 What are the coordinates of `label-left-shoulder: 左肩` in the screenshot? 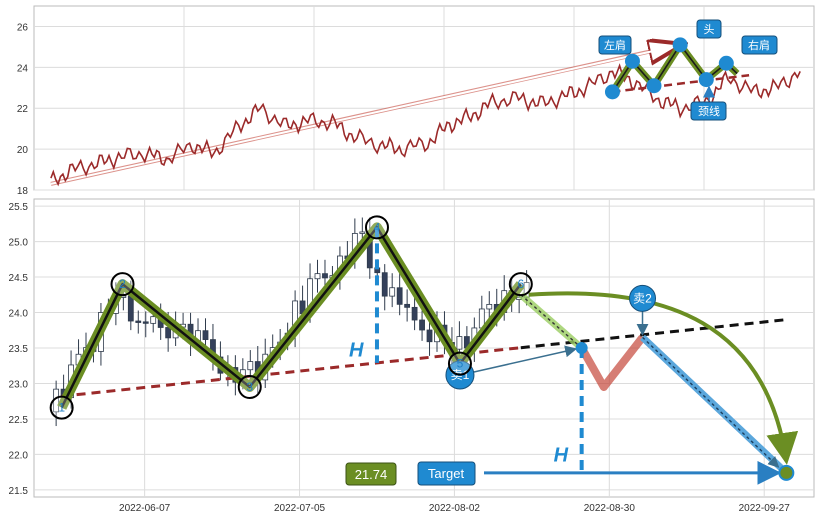 It's located at (615, 45).